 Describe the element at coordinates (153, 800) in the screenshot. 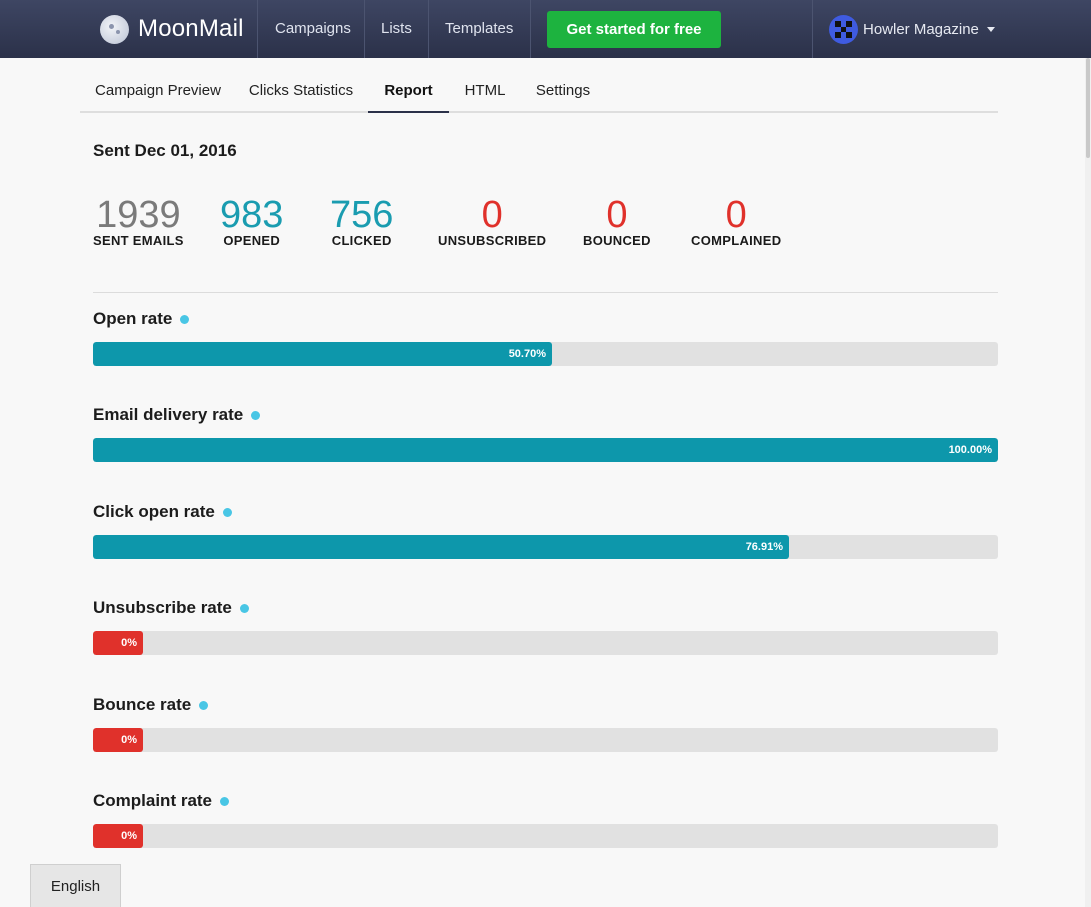

I see `rate-label: Complaint rate` at that location.